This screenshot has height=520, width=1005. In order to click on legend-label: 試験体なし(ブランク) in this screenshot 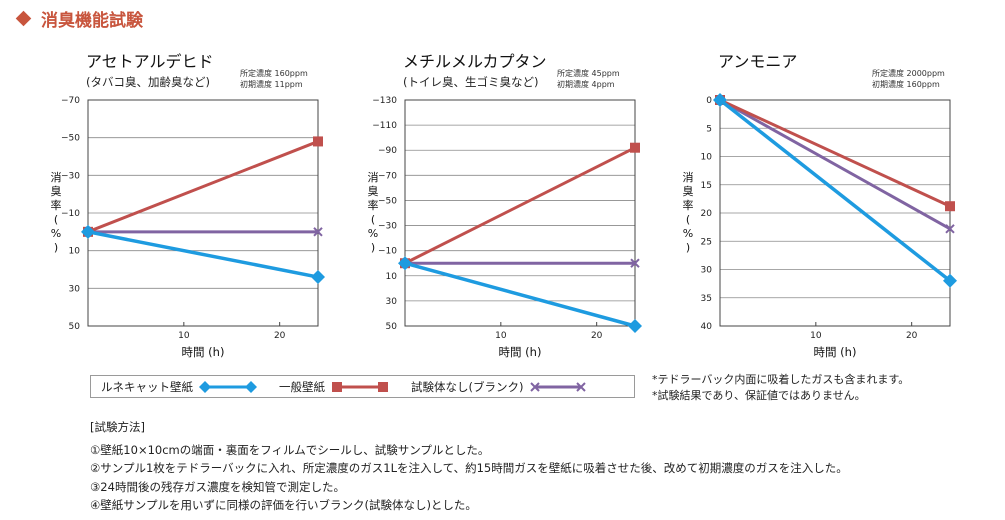, I will do `click(467, 386)`.